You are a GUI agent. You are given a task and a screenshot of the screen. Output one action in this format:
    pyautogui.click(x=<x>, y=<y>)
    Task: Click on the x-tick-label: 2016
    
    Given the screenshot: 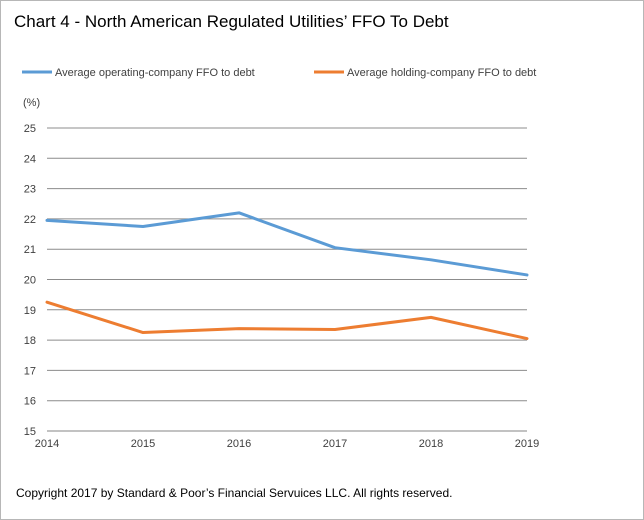 What is the action you would take?
    pyautogui.click(x=239, y=444)
    